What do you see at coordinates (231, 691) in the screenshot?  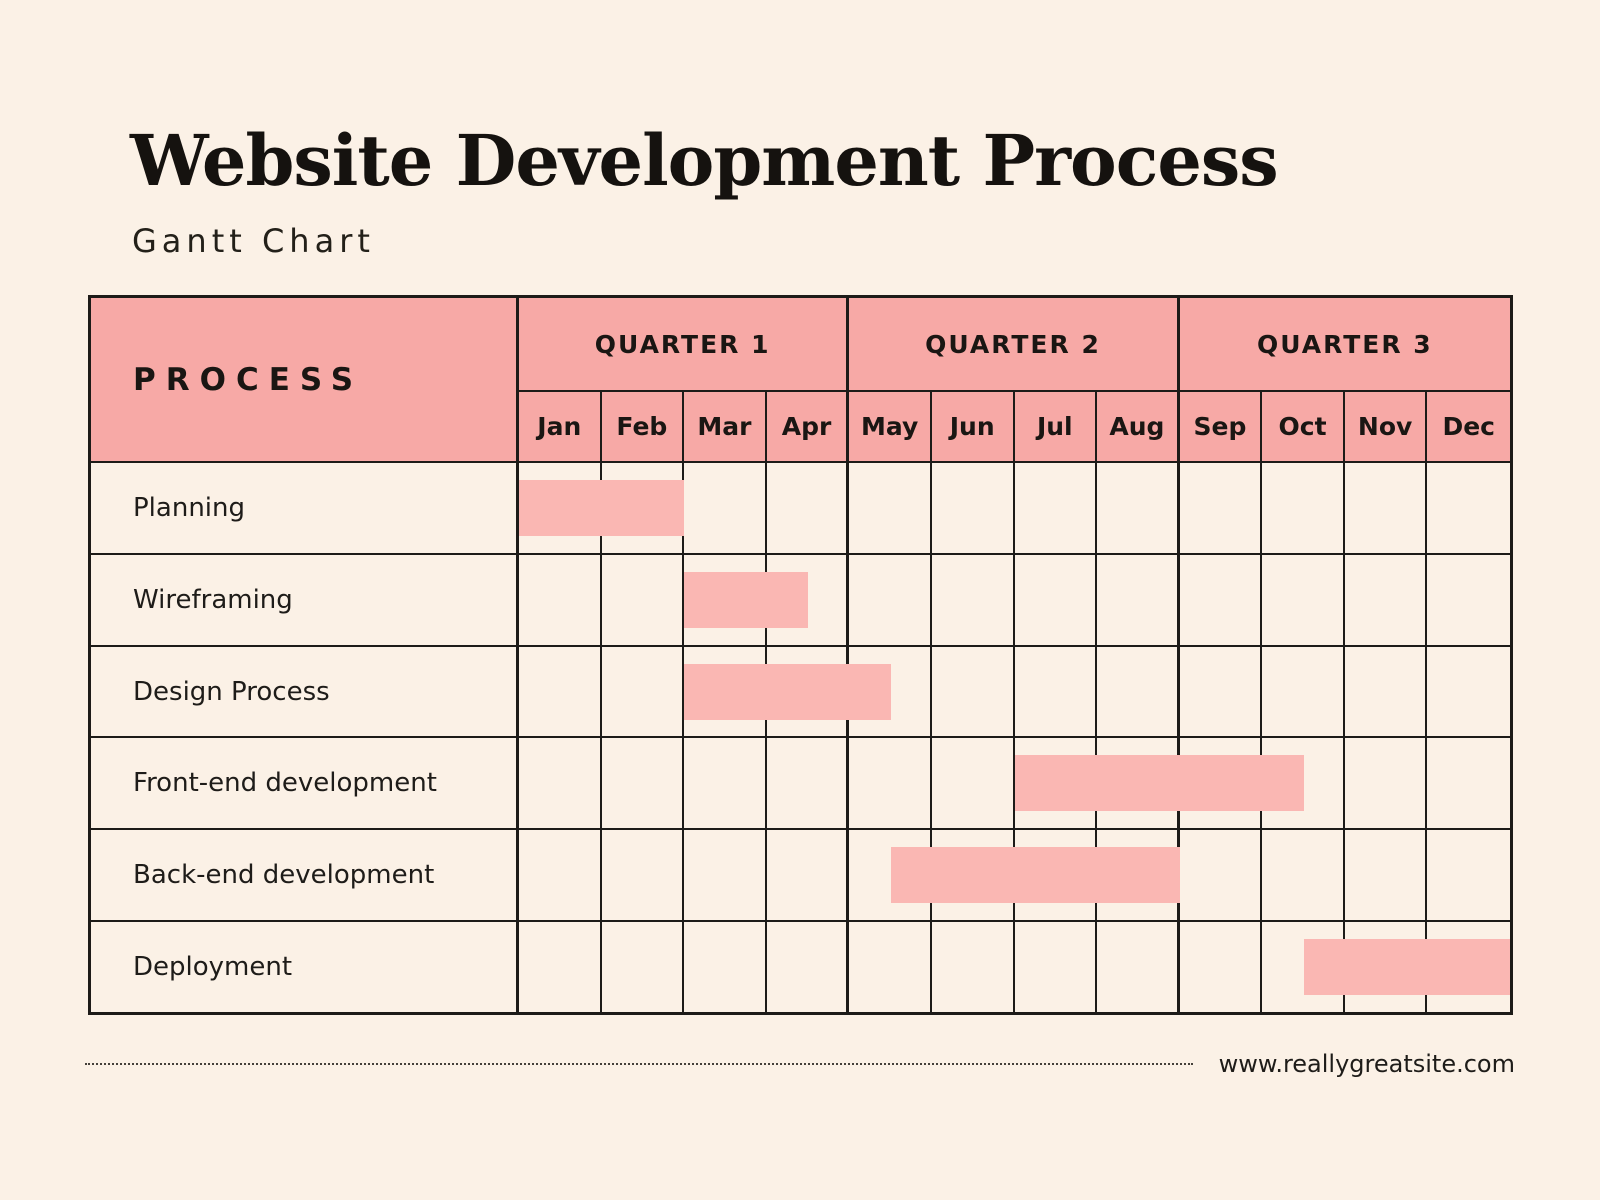 I see `task-label: Design Process` at bounding box center [231, 691].